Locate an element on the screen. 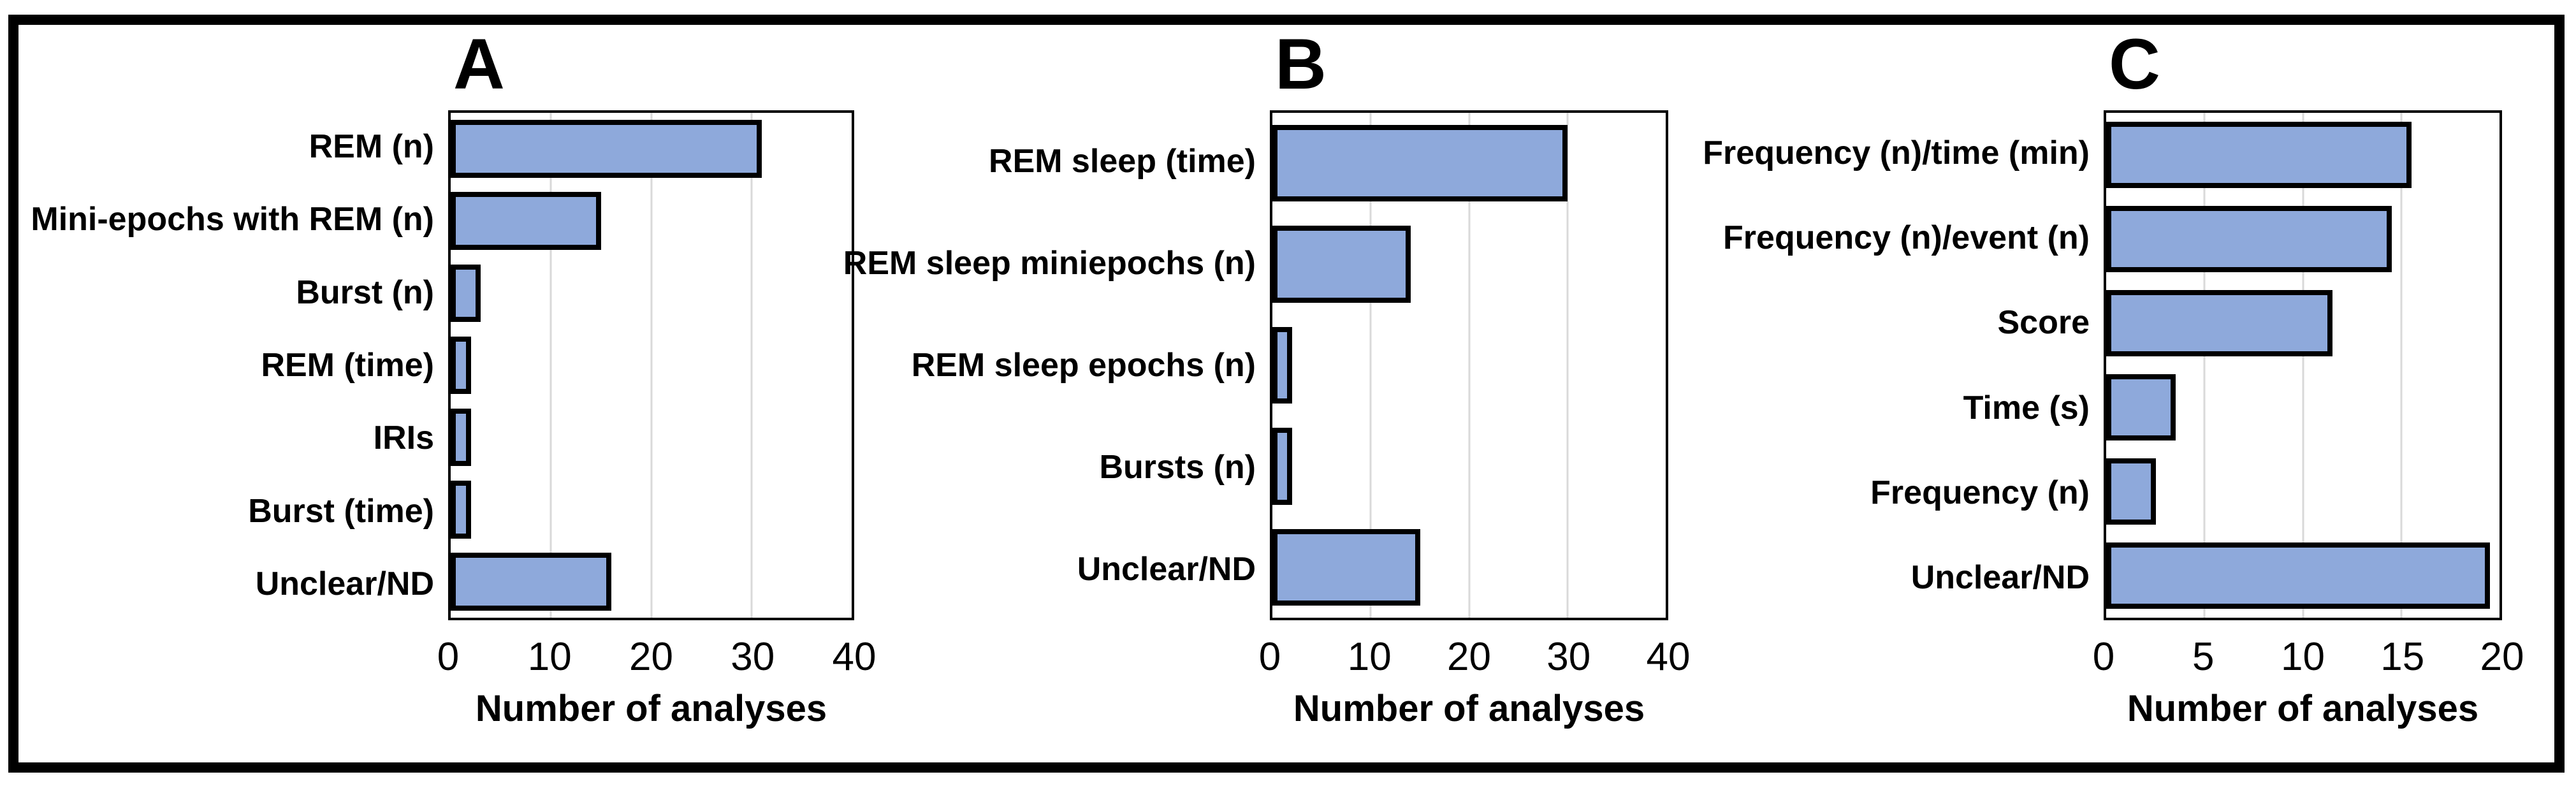 The width and height of the screenshot is (2576, 786). category-label-frequency-n: Frequency (n) is located at coordinates (1980, 492).